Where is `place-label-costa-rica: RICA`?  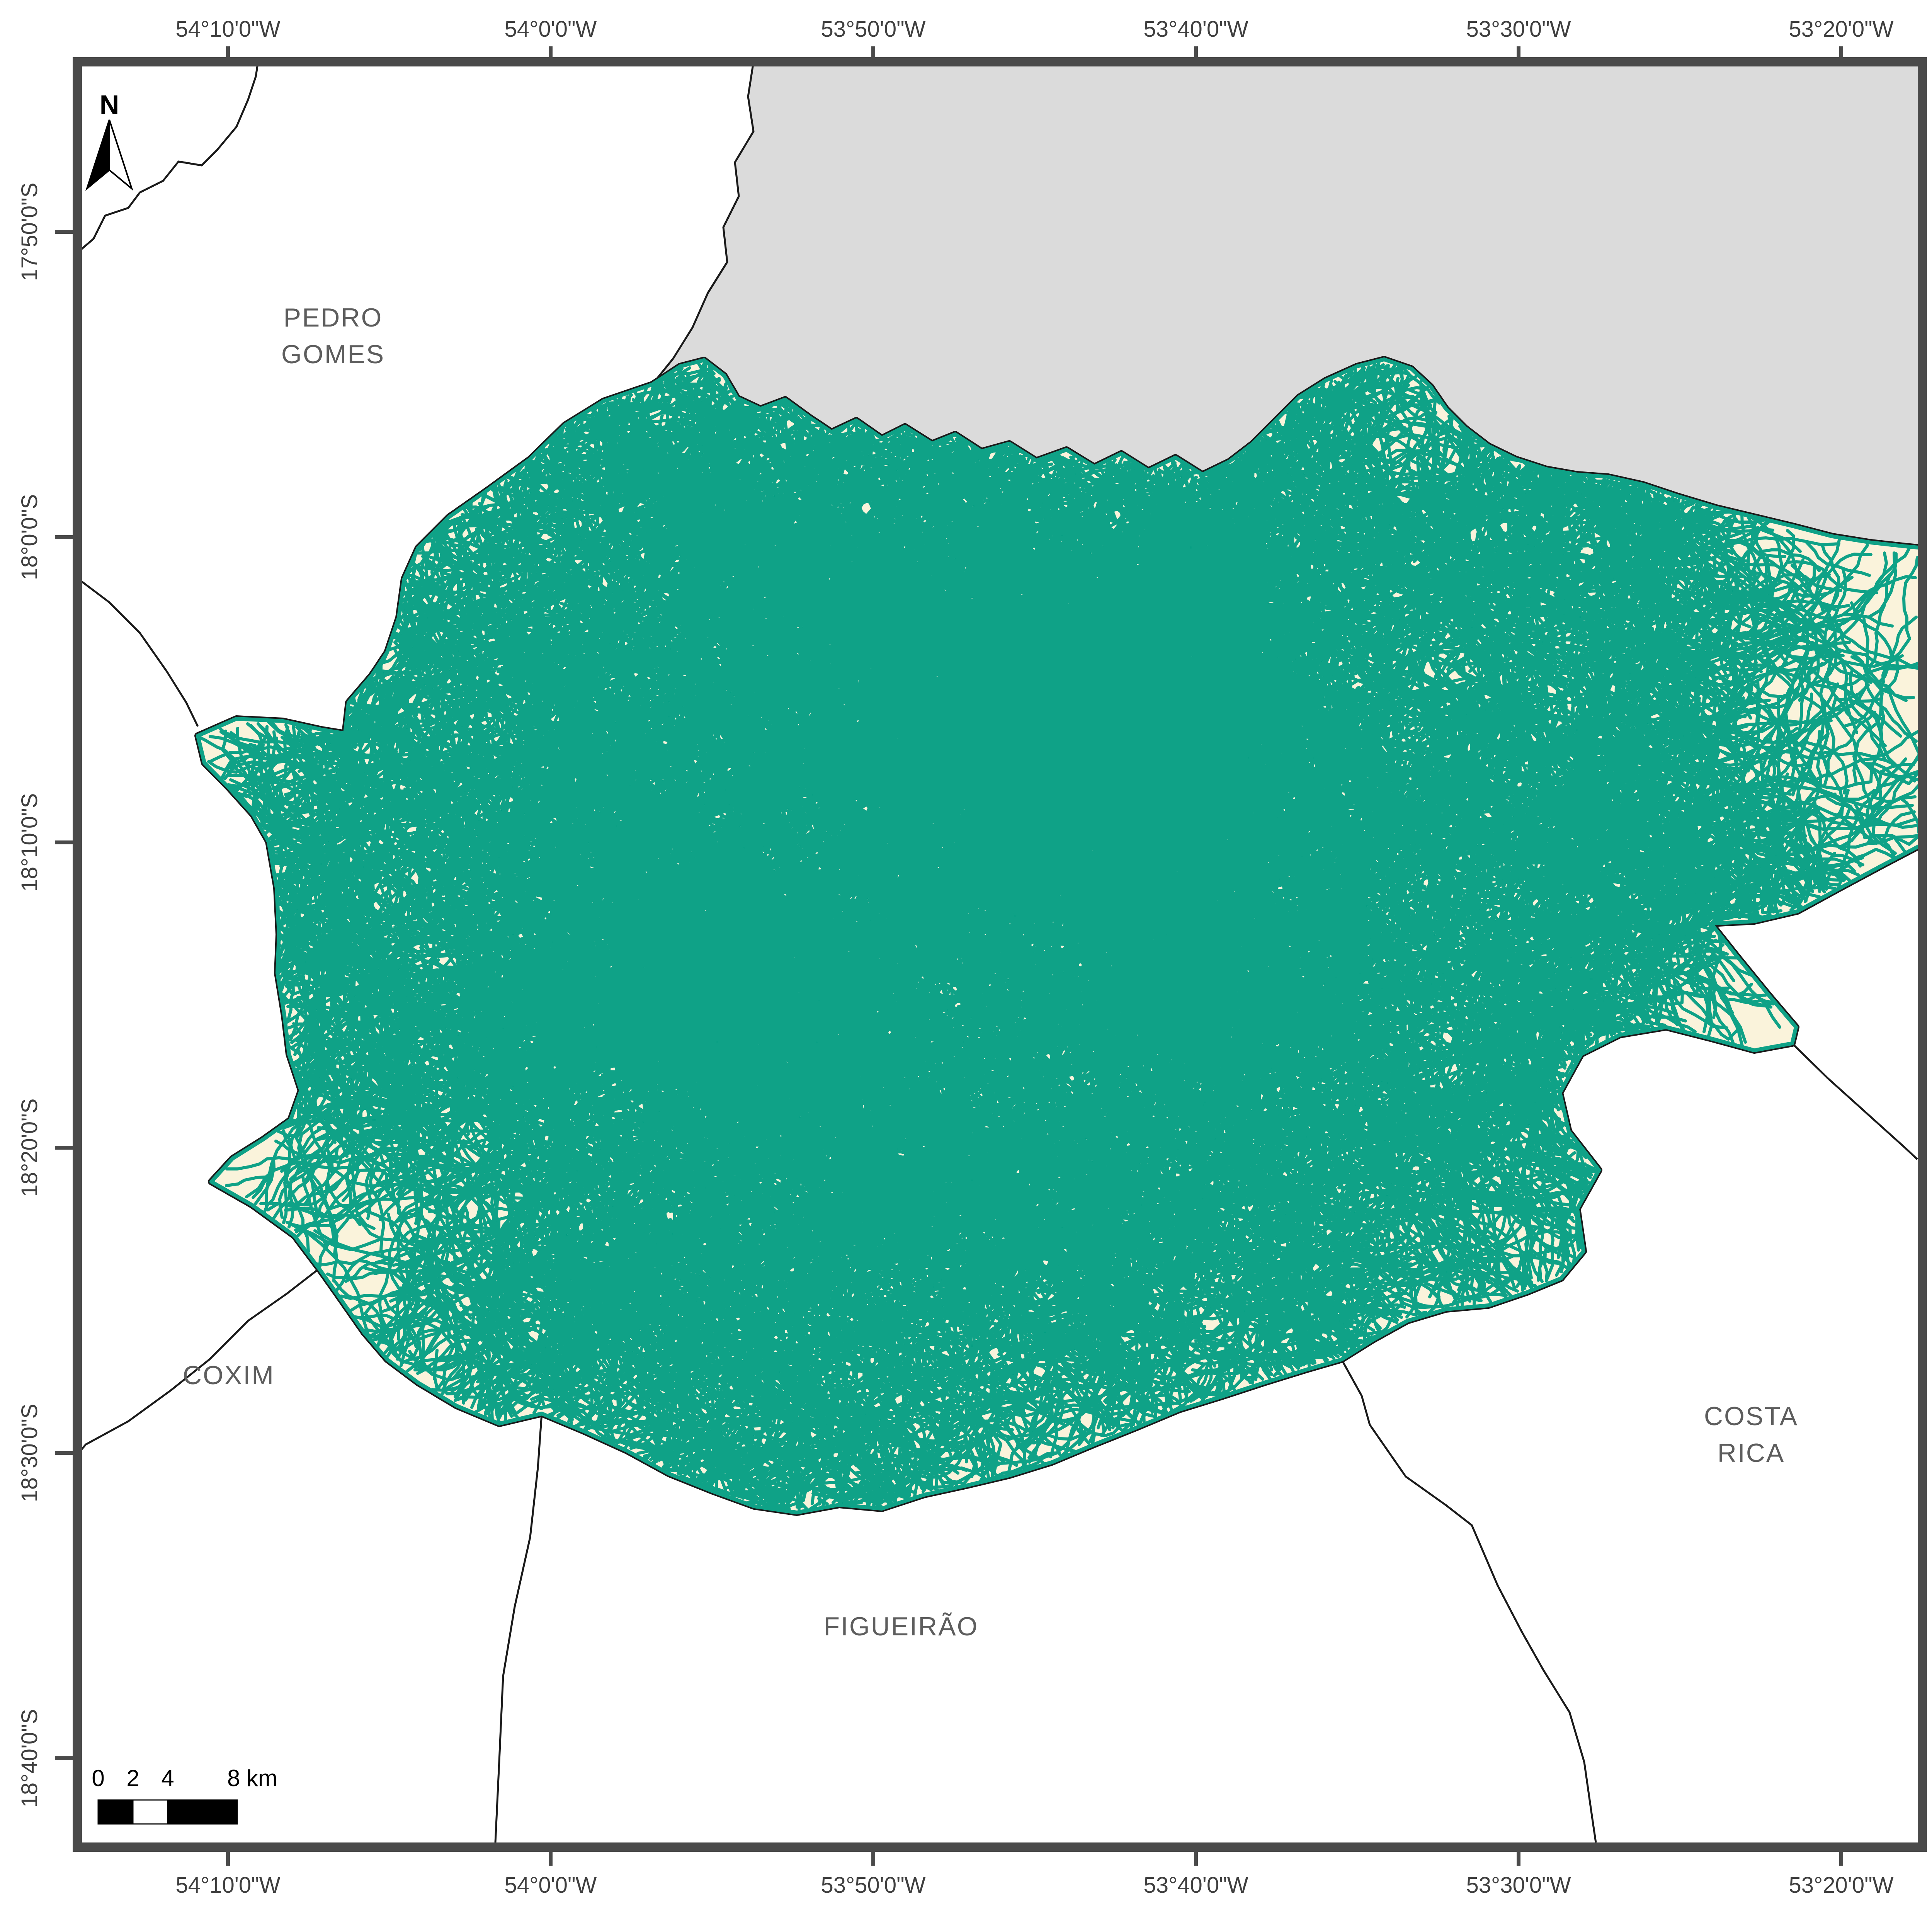 place-label-costa-rica: RICA is located at coordinates (1752, 1453).